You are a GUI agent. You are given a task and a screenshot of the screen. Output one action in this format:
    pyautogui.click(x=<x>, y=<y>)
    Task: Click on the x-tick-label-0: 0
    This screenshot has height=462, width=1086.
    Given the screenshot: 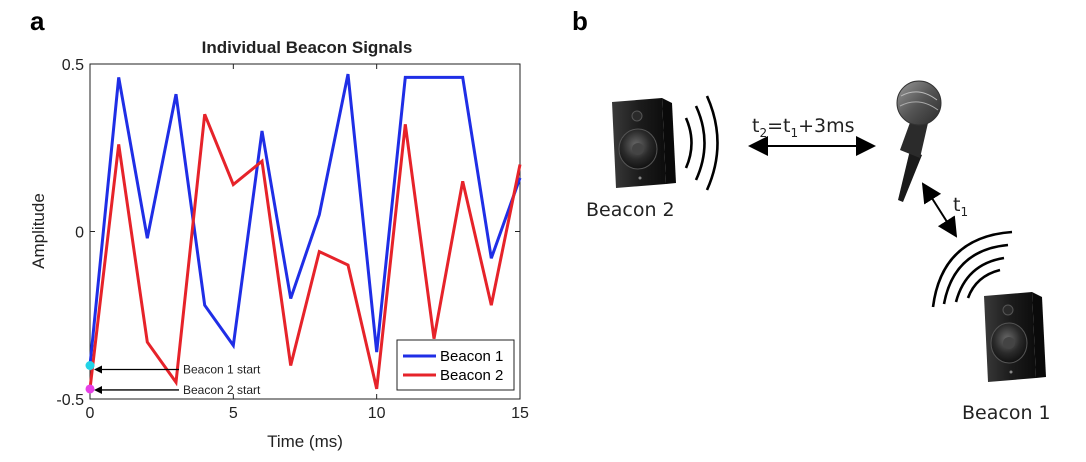 What is the action you would take?
    pyautogui.click(x=90, y=413)
    